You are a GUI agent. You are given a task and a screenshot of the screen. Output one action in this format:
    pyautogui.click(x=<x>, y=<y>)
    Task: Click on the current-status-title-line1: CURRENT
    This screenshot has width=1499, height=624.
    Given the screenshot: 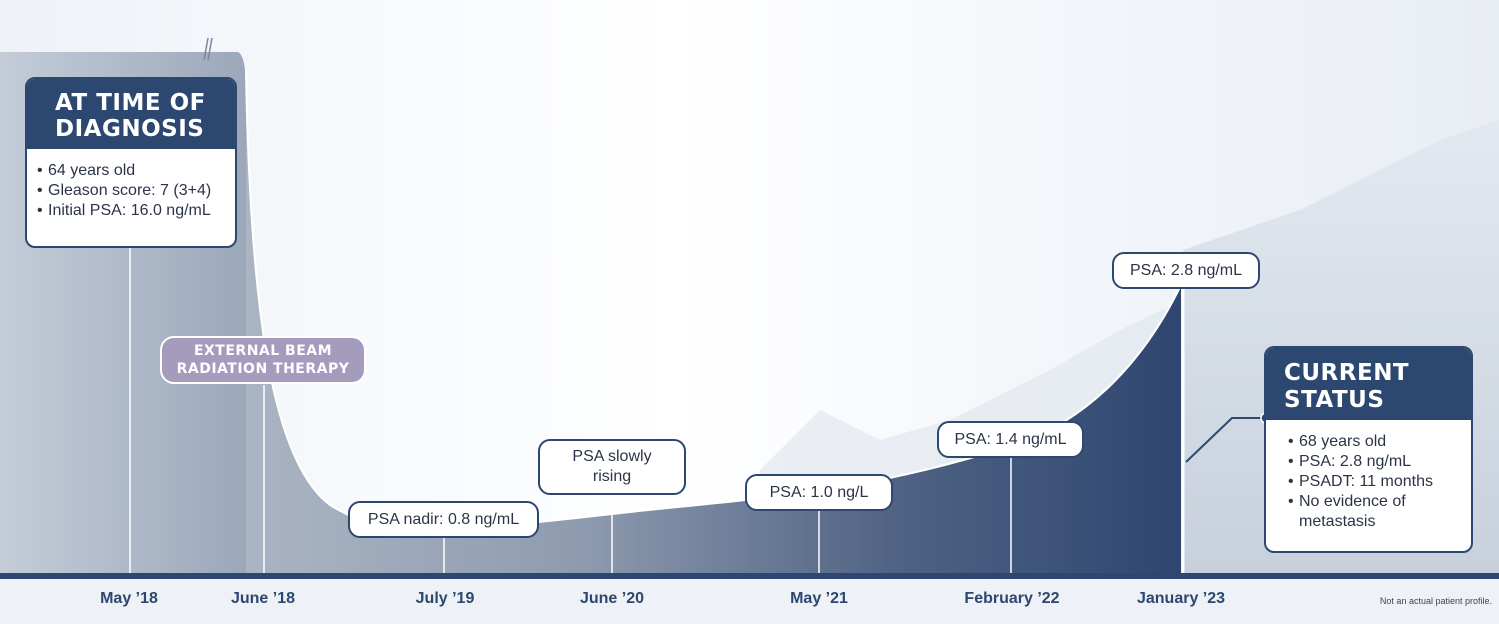 What is the action you would take?
    pyautogui.click(x=1347, y=373)
    